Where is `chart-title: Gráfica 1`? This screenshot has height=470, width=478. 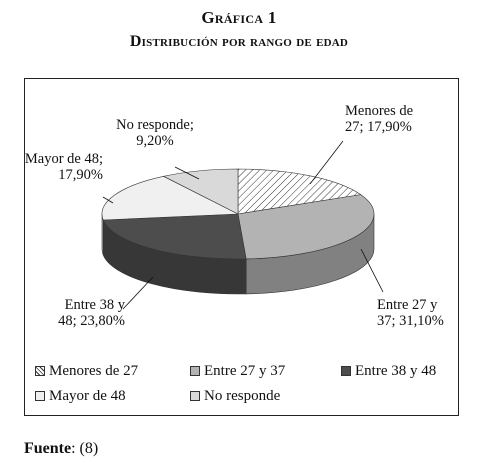
chart-title: Gráfica 1 is located at coordinates (239, 17).